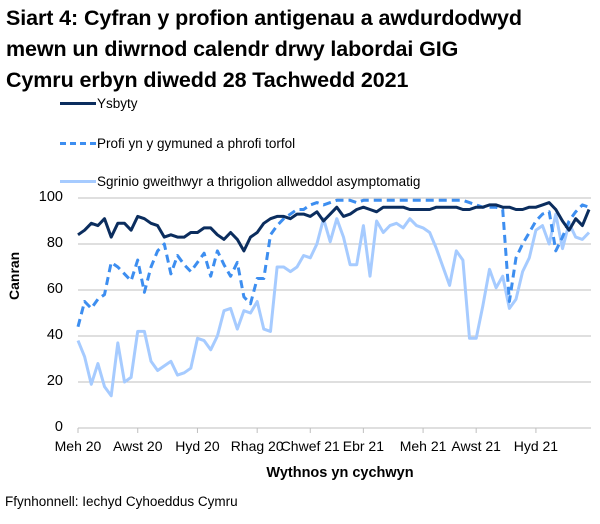 This screenshot has width=600, height=524. Describe the element at coordinates (78, 143) in the screenshot. I see `legend-swatch-dashed-icon` at that location.